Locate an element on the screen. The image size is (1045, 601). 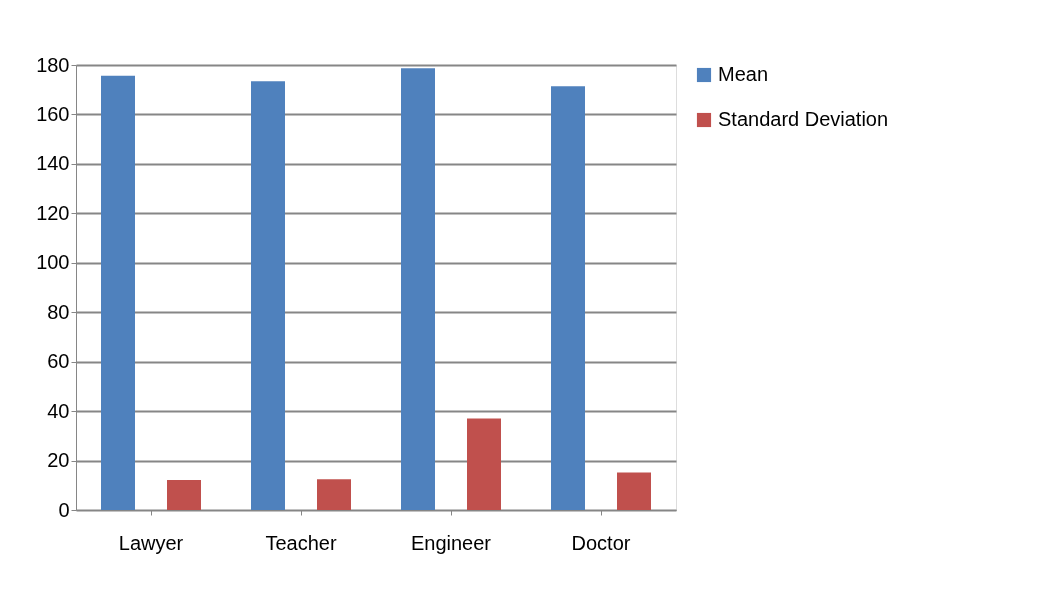
legend-label: Mean is located at coordinates (743, 74).